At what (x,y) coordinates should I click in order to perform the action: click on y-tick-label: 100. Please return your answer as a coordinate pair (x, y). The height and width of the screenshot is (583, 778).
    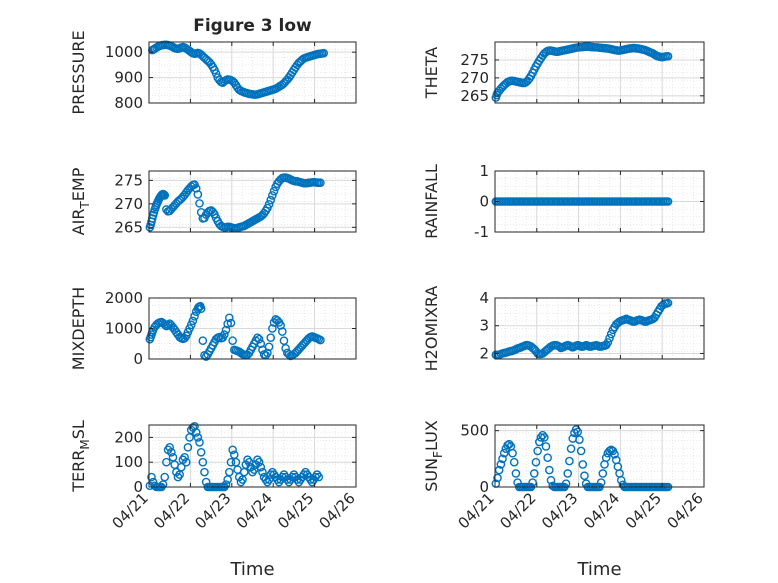
    Looking at the image, I should click on (128, 462).